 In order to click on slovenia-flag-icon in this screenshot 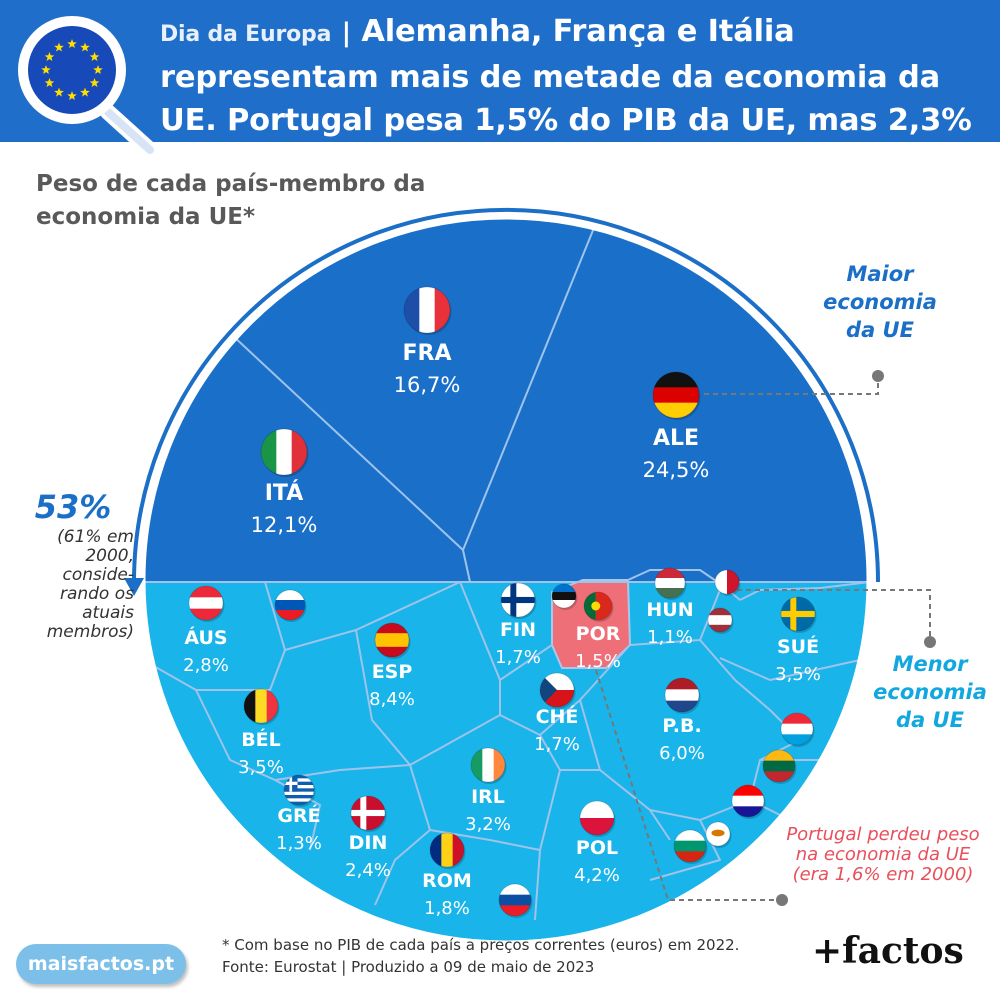, I will do `click(290, 605)`.